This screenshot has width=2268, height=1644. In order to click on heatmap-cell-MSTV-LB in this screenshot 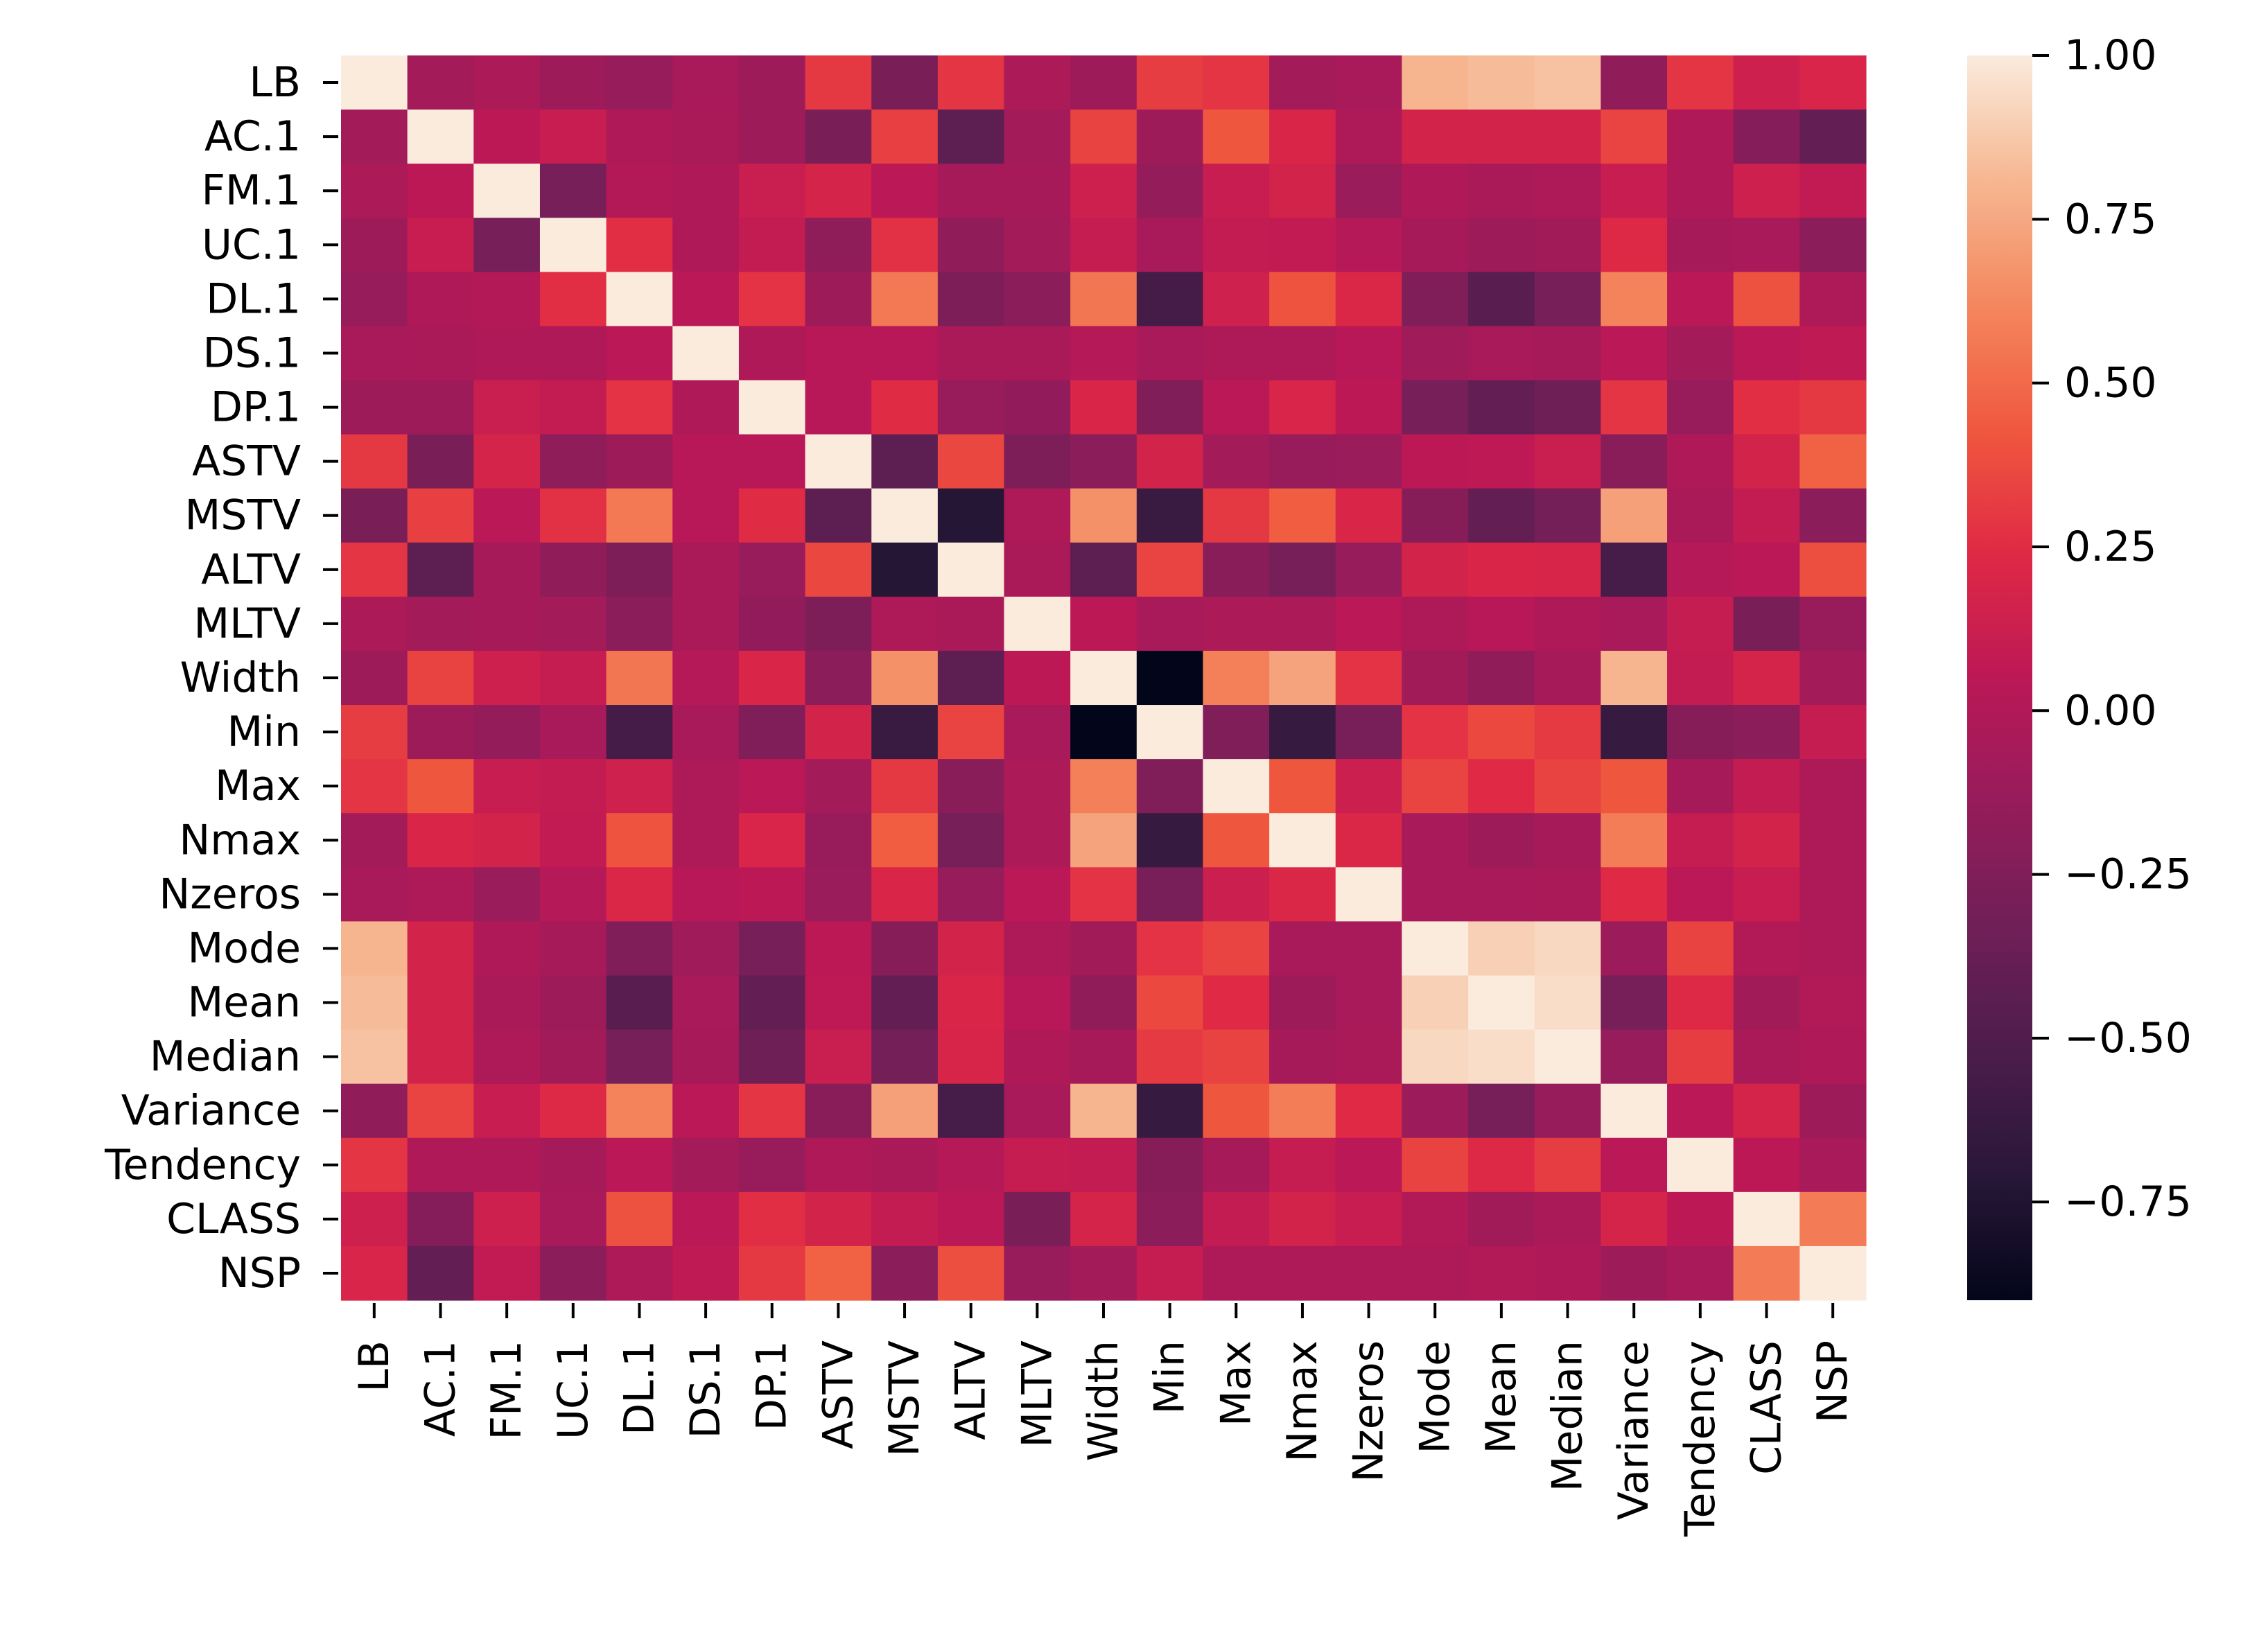, I will do `click(374, 515)`.